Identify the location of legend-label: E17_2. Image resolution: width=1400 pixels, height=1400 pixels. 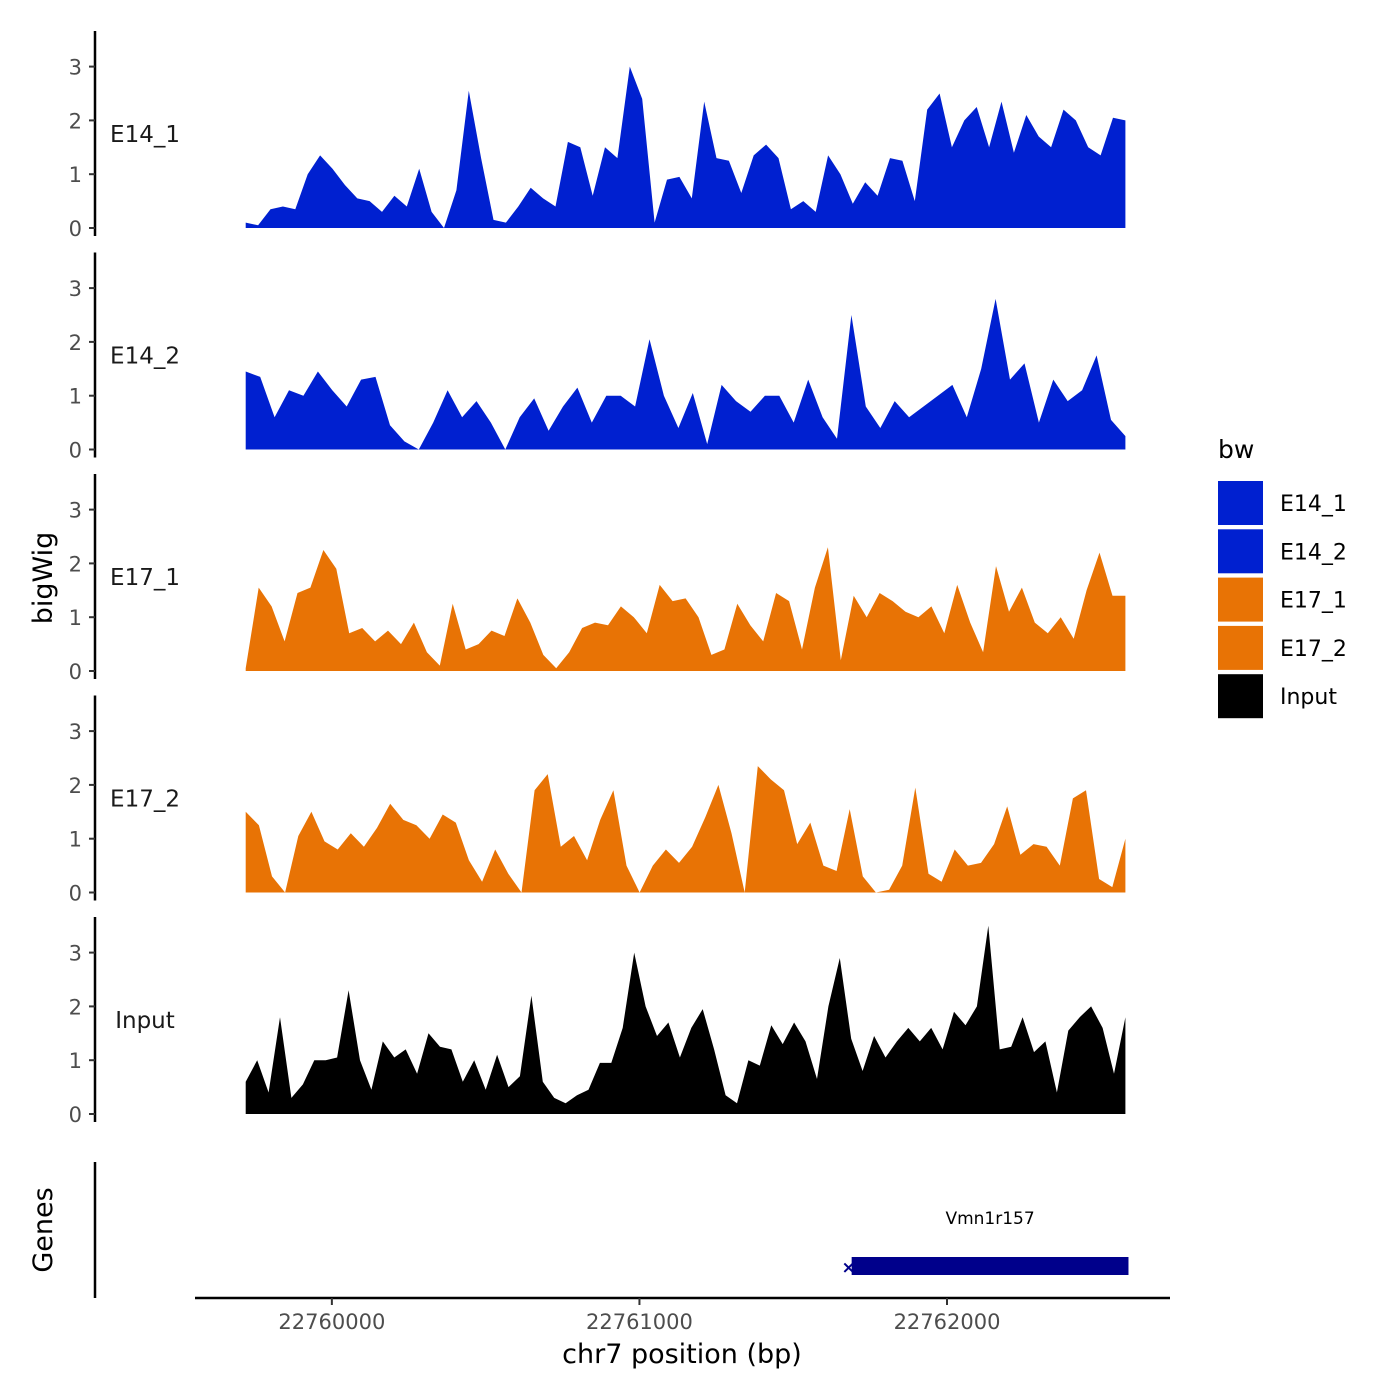
(1313, 649).